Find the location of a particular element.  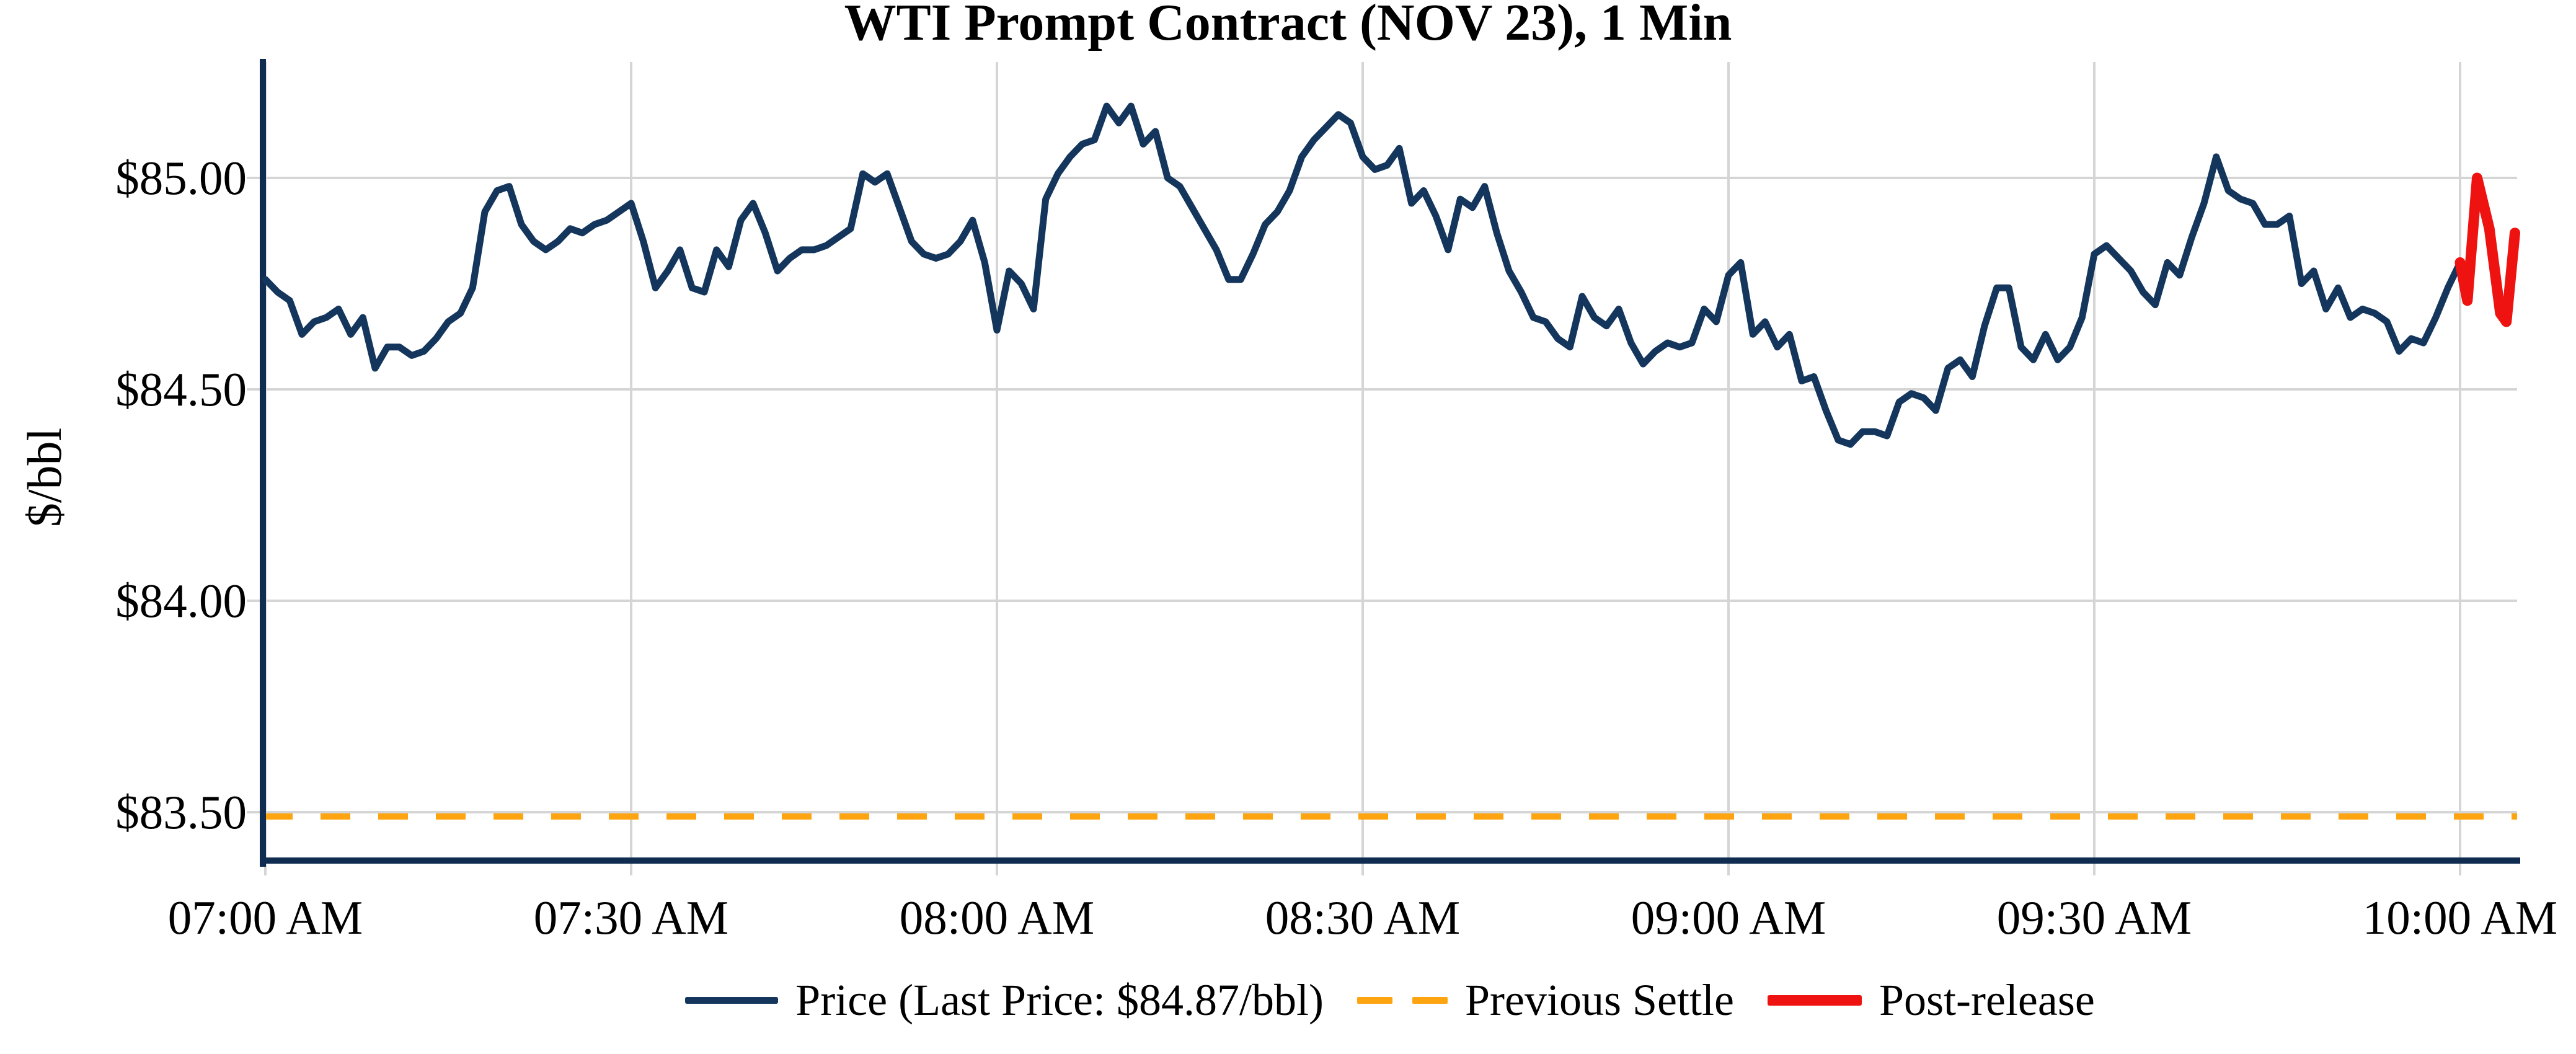

y-tick-label-$84.50: $84.50 is located at coordinates (181, 389).